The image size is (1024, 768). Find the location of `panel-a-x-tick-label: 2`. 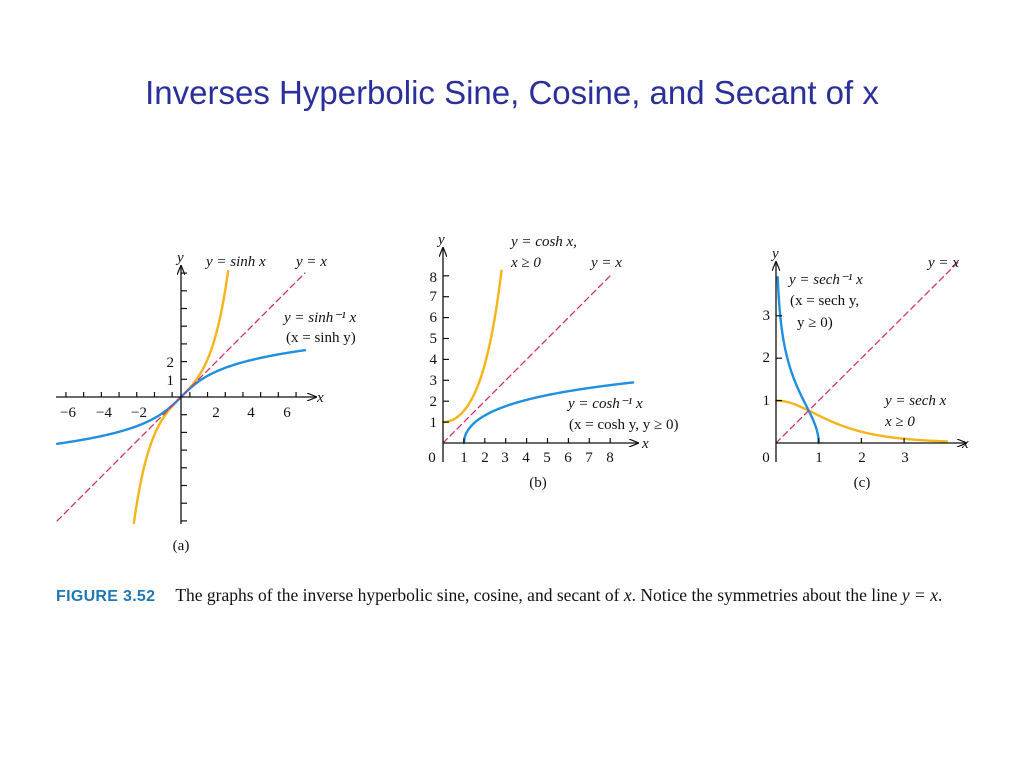

panel-a-x-tick-label: 2 is located at coordinates (216, 413).